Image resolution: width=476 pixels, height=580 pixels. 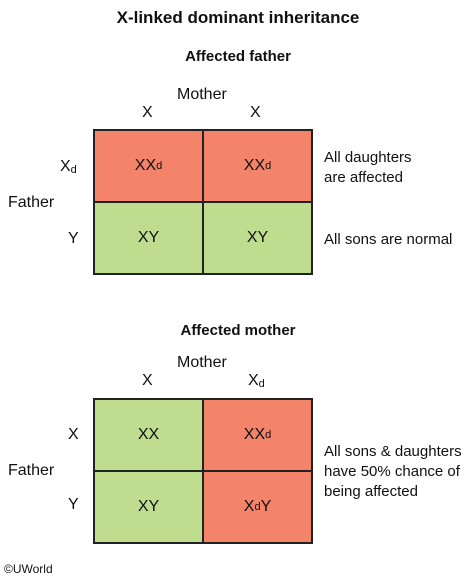 What do you see at coordinates (202, 94) in the screenshot?
I see `father-panel-mother-label: Mother` at bounding box center [202, 94].